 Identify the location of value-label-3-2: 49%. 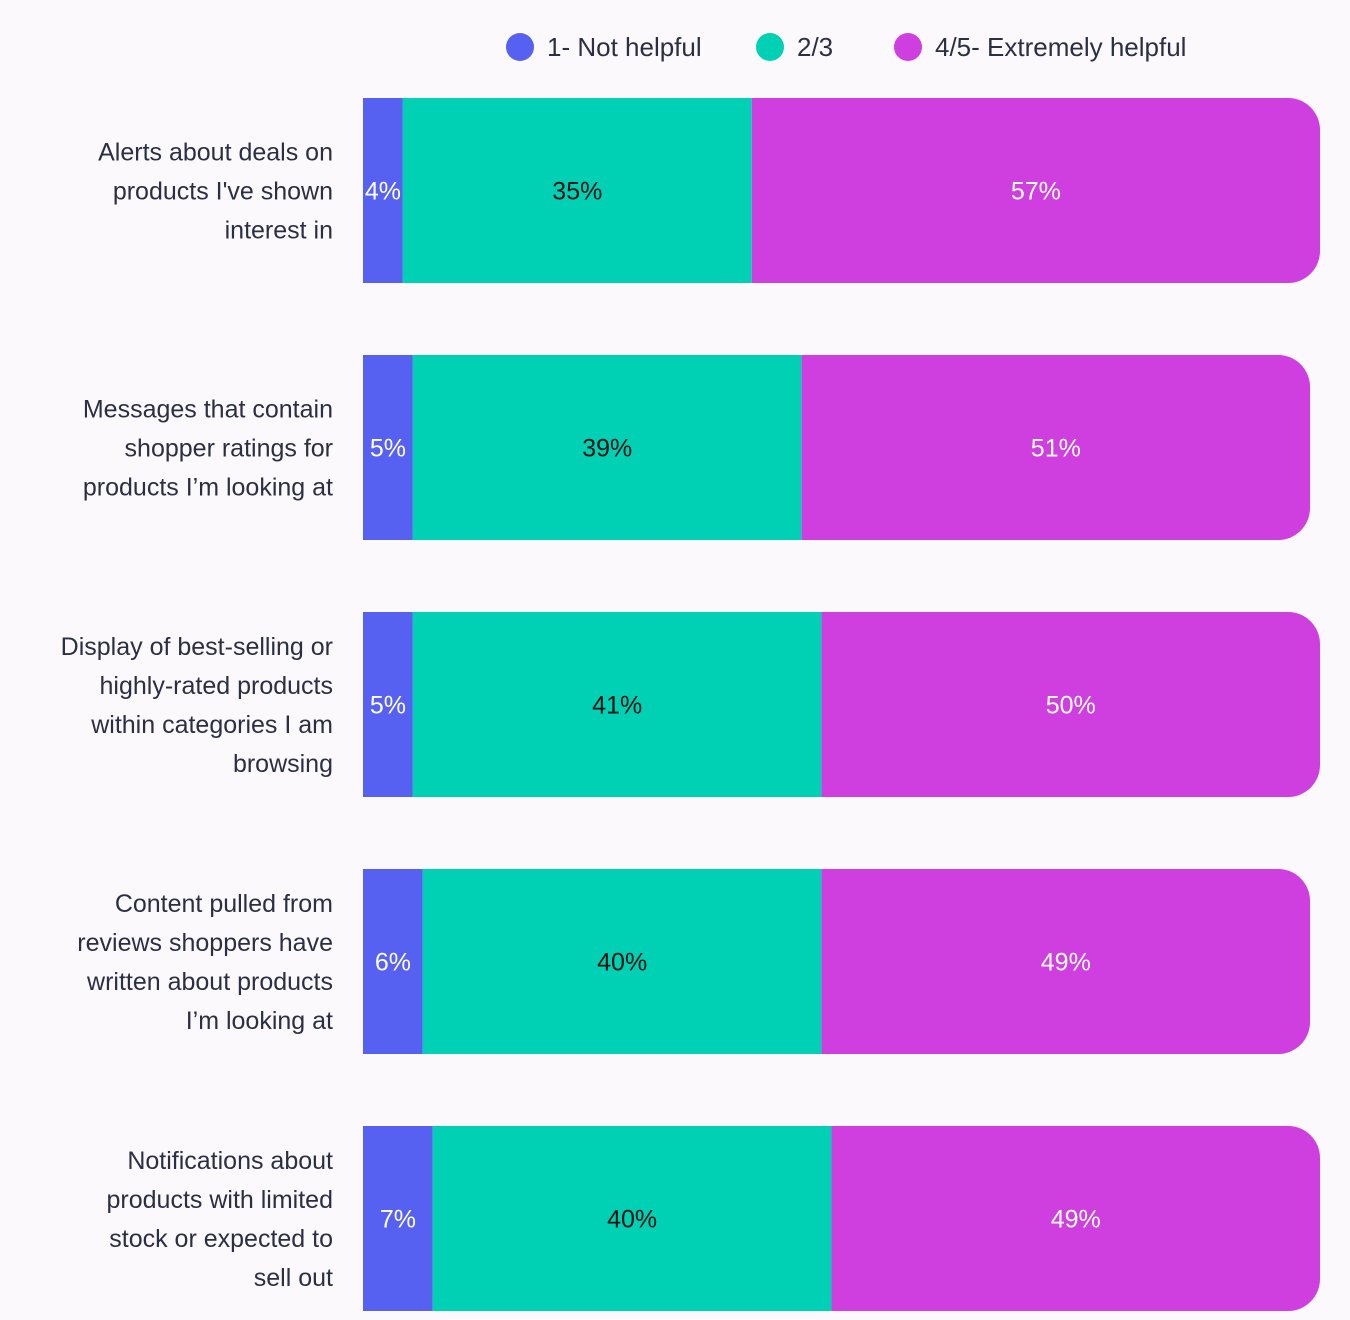
(1066, 963).